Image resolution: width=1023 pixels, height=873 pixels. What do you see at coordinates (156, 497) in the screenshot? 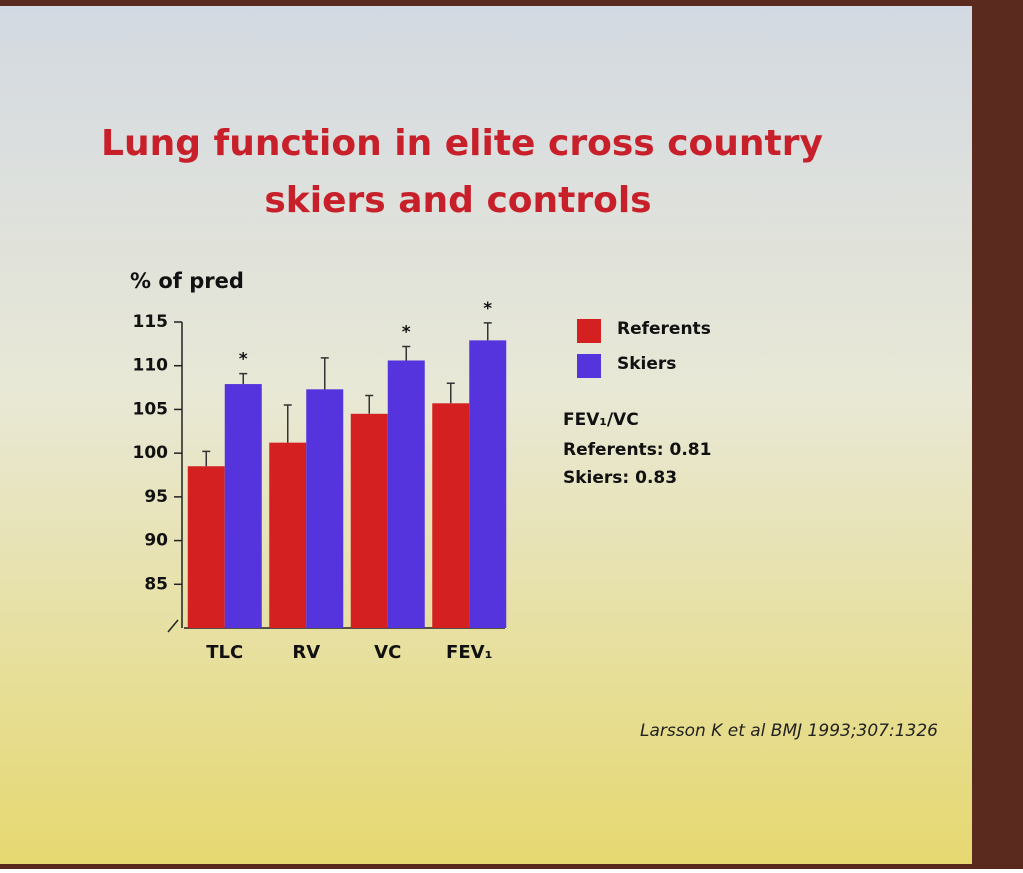
I see `y-tick-label: 95` at bounding box center [156, 497].